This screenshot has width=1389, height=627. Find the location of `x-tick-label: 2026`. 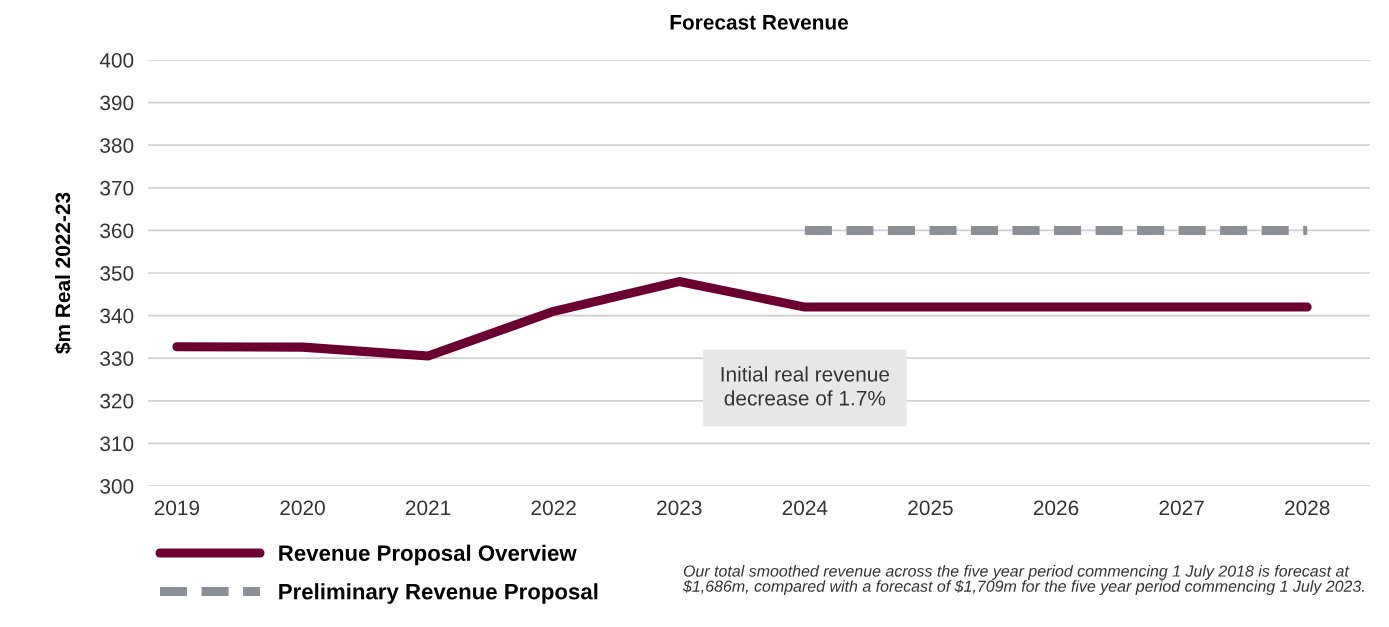

x-tick-label: 2026 is located at coordinates (1056, 508).